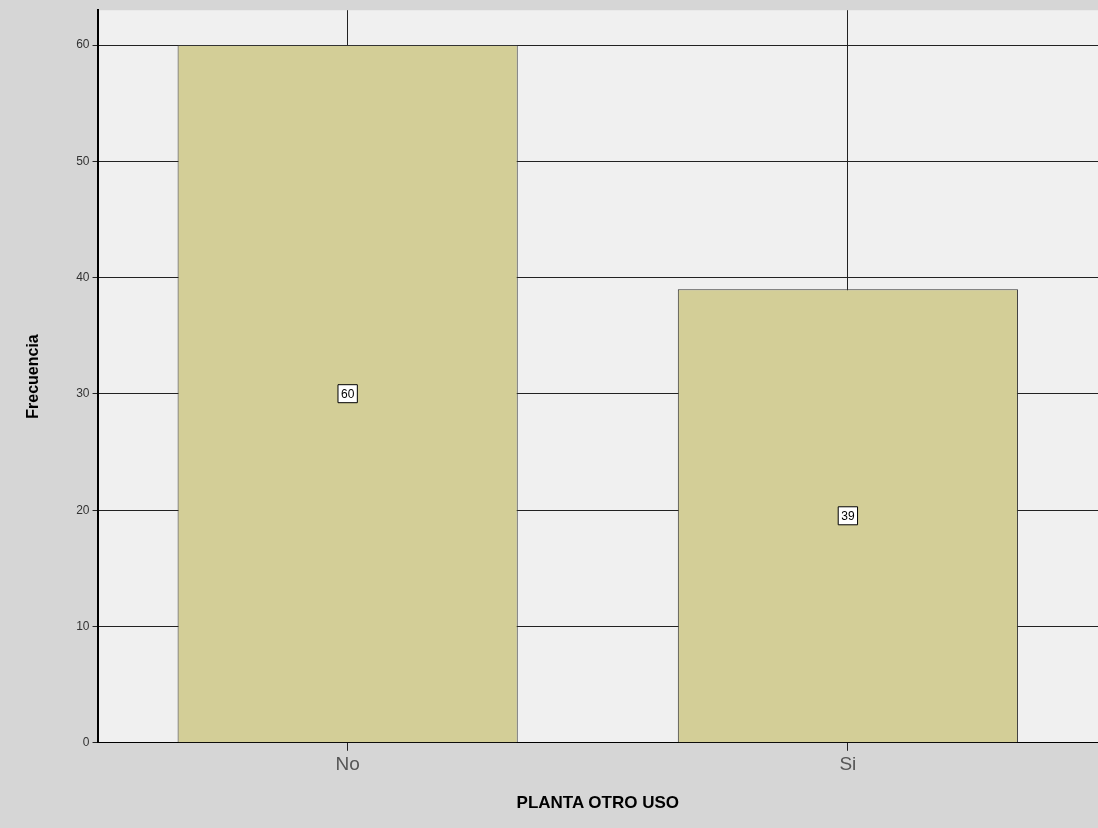 The width and height of the screenshot is (1098, 828). I want to click on x-tick-label: Si, so click(848, 764).